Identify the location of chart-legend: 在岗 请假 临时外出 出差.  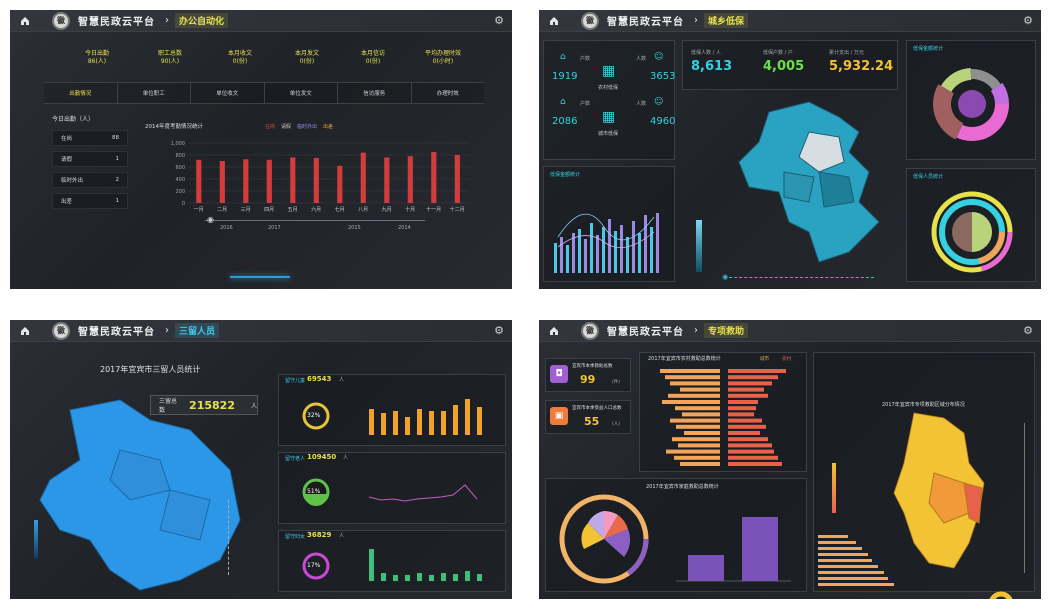
(299, 126).